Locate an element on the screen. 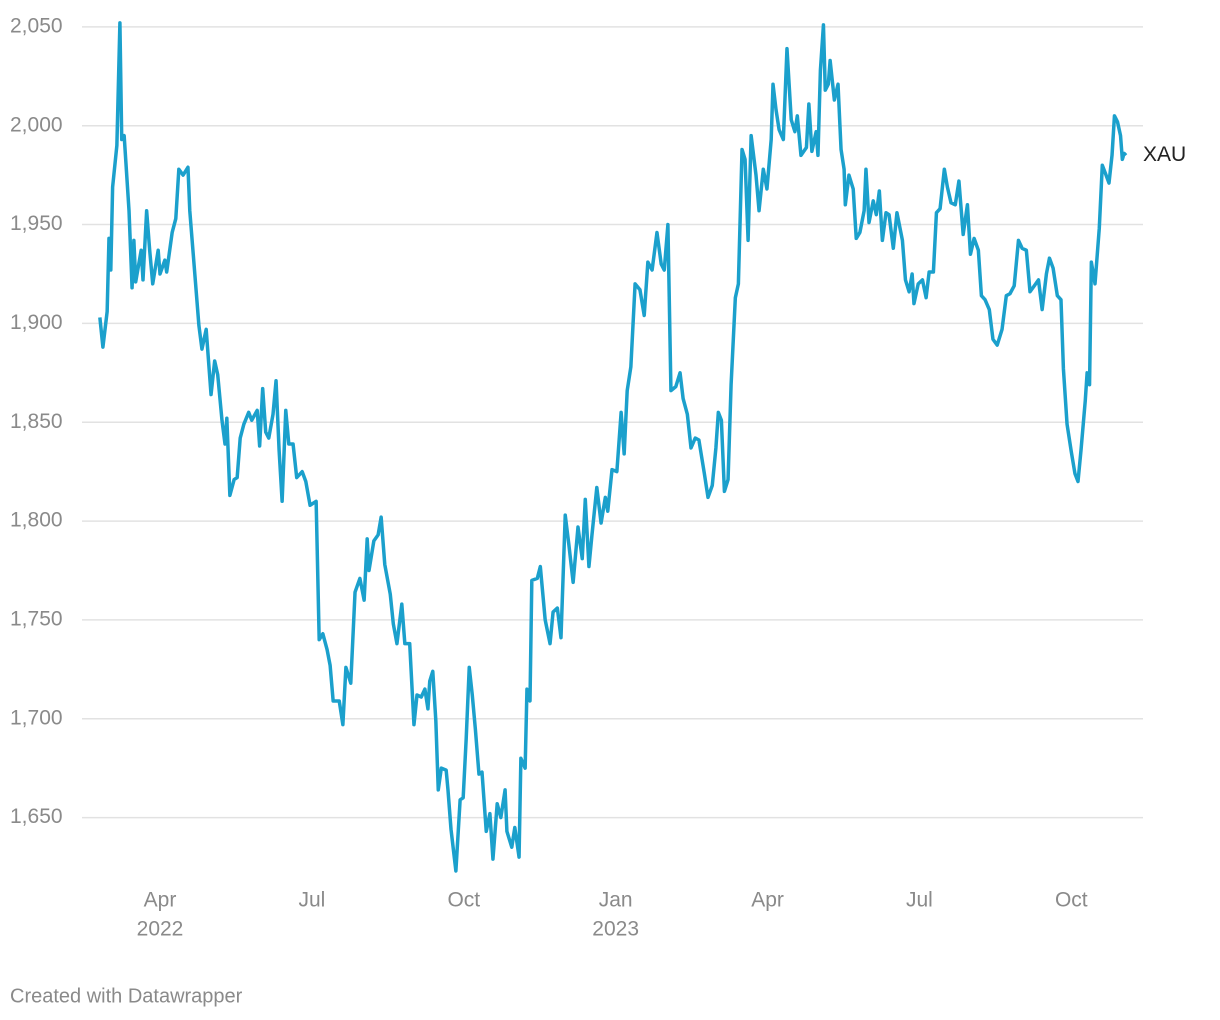  y-tick-label: 1,800 is located at coordinates (36, 520).